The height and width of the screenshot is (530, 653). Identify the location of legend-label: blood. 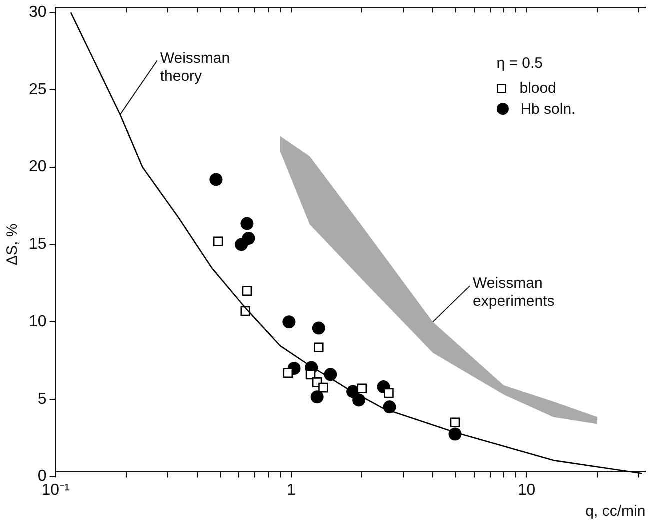
(538, 88).